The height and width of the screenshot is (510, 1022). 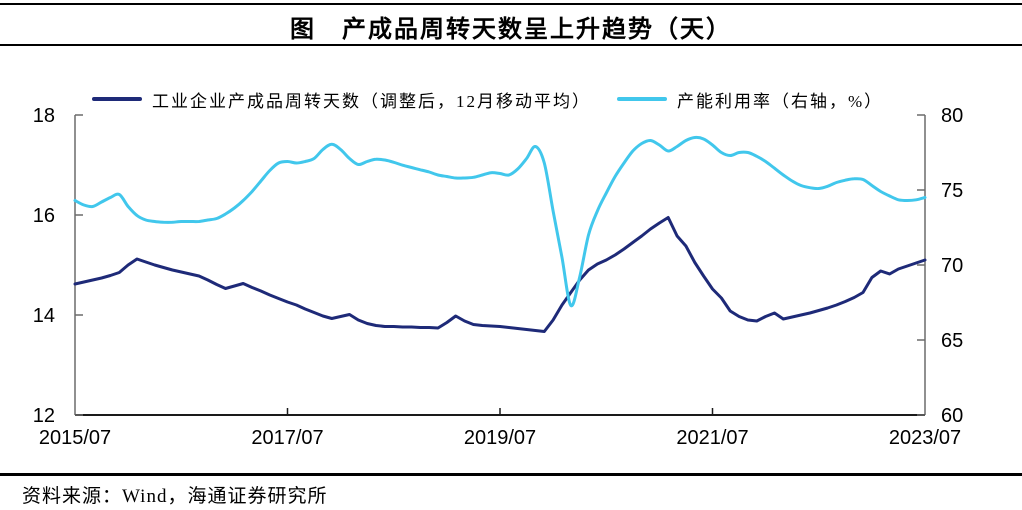 I want to click on x-axis-tick-label: 2019/07, so click(x=500, y=438).